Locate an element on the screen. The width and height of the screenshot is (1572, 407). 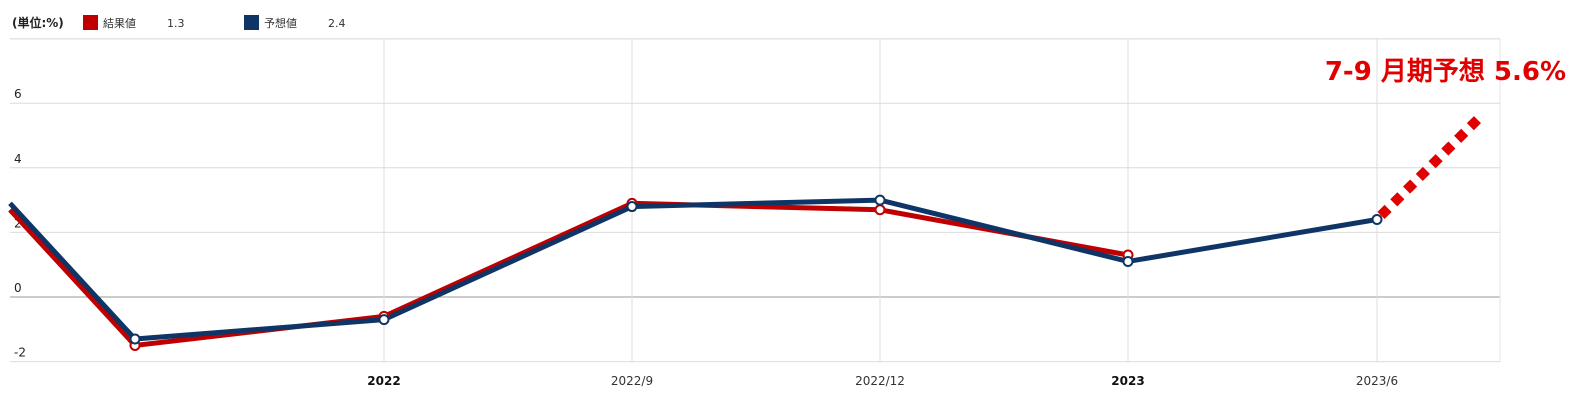
y-tick-label: 0 is located at coordinates (18, 288).